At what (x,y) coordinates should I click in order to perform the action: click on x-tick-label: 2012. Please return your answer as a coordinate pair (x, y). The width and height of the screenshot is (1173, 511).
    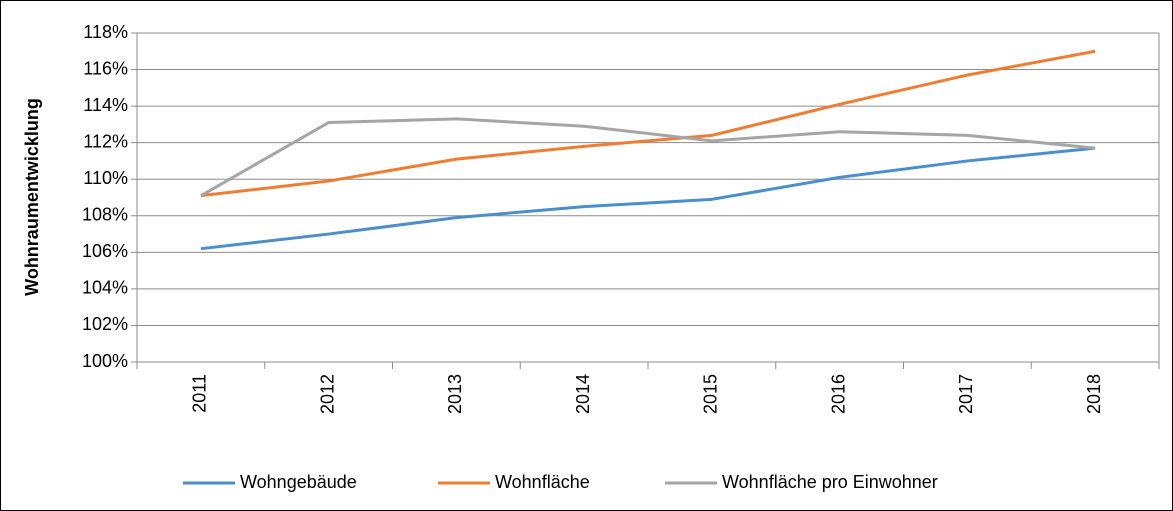
    Looking at the image, I should click on (327, 394).